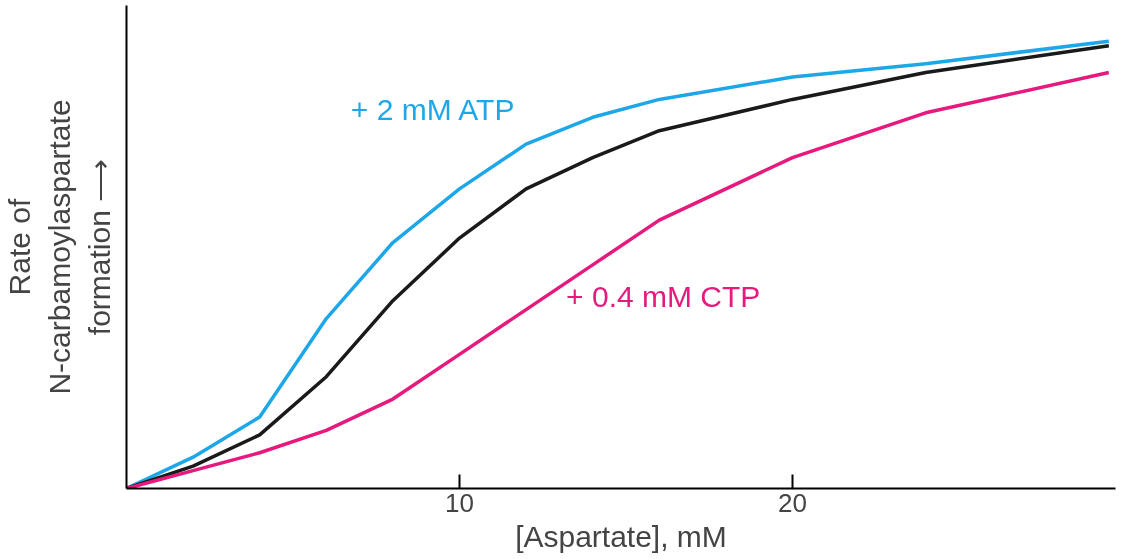 The height and width of the screenshot is (559, 1125). Describe the element at coordinates (432, 110) in the screenshot. I see `series-label: + 2 mM ATP` at that location.